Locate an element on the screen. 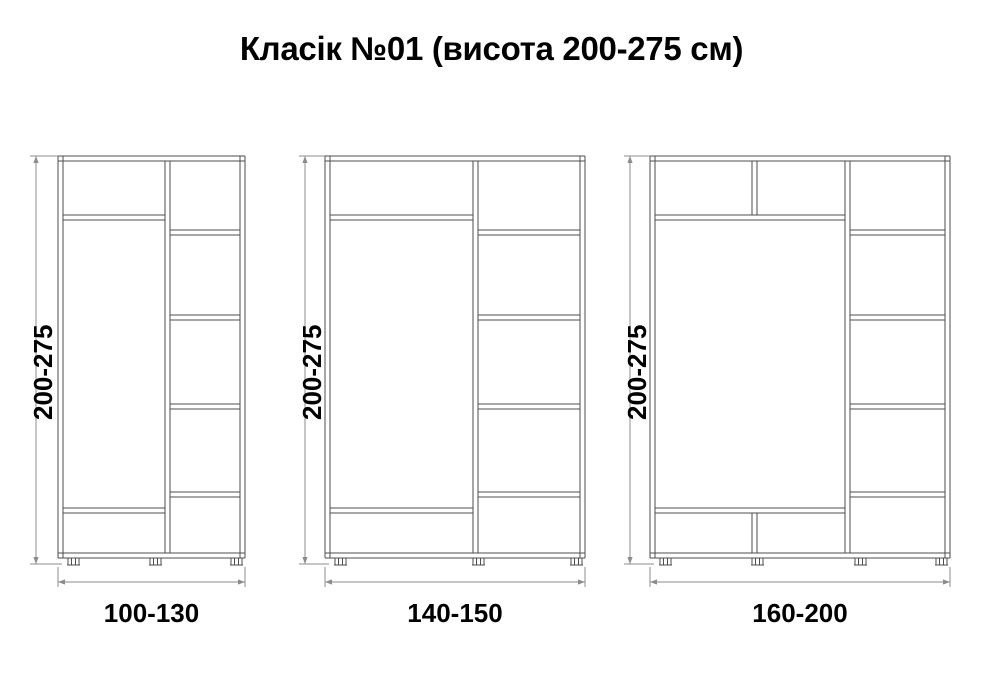  cabinet-3-height-dimension is located at coordinates (639, 360).